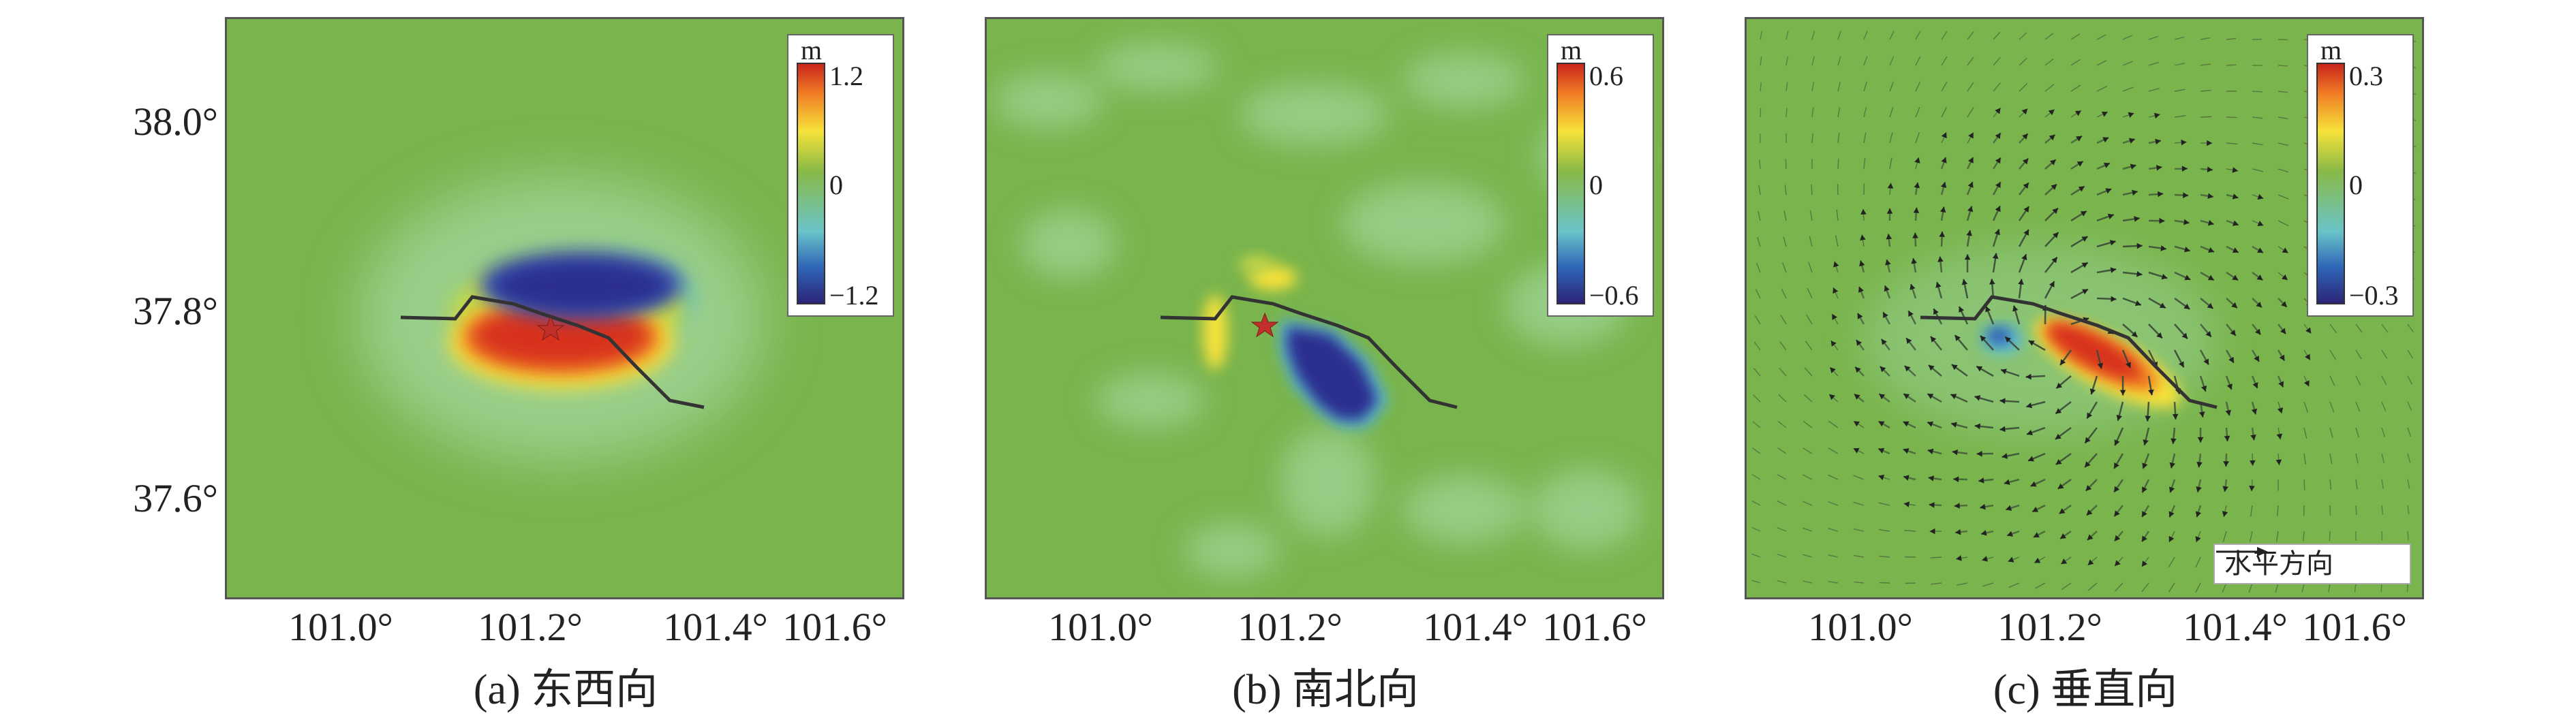 This screenshot has width=2576, height=724. What do you see at coordinates (2331, 50) in the screenshot?
I see `colorbar-unit: m` at bounding box center [2331, 50].